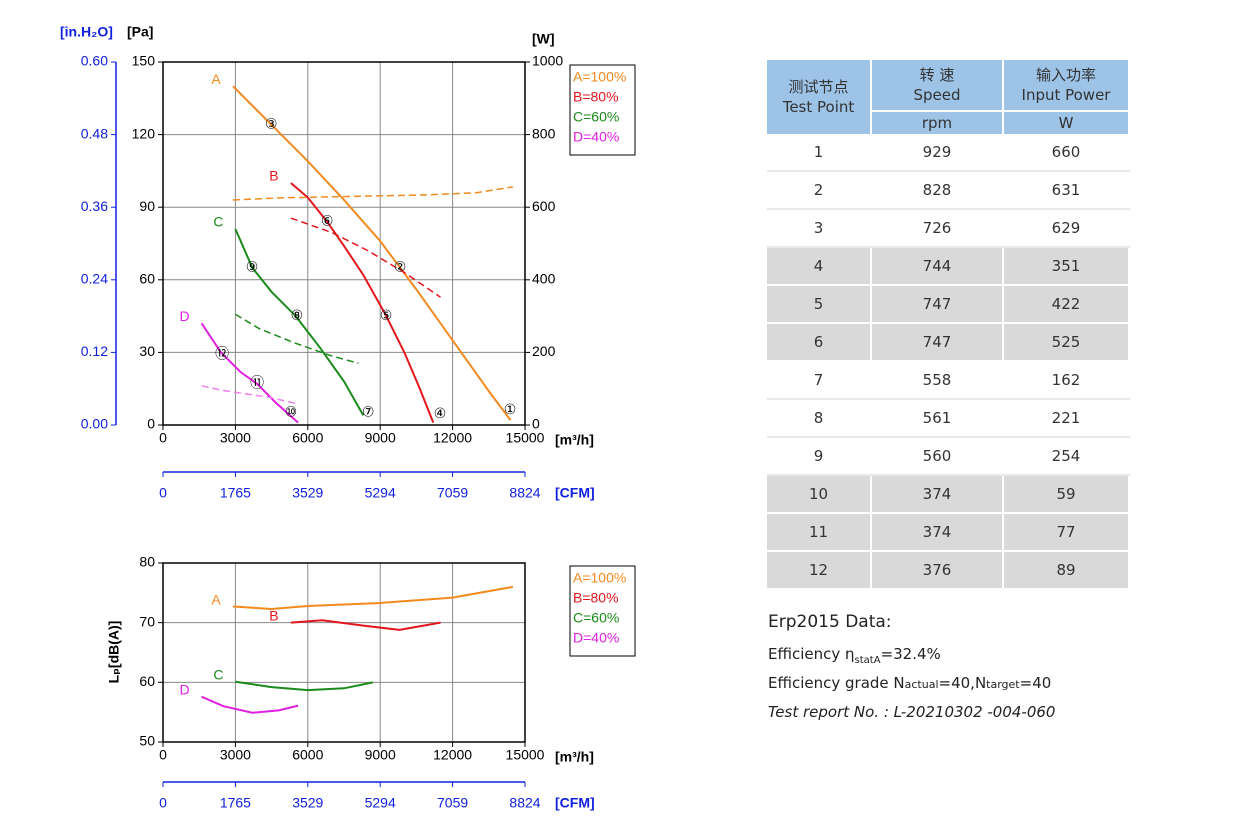 The image size is (1237, 828). I want to click on point-label: ⑥, so click(327, 220).